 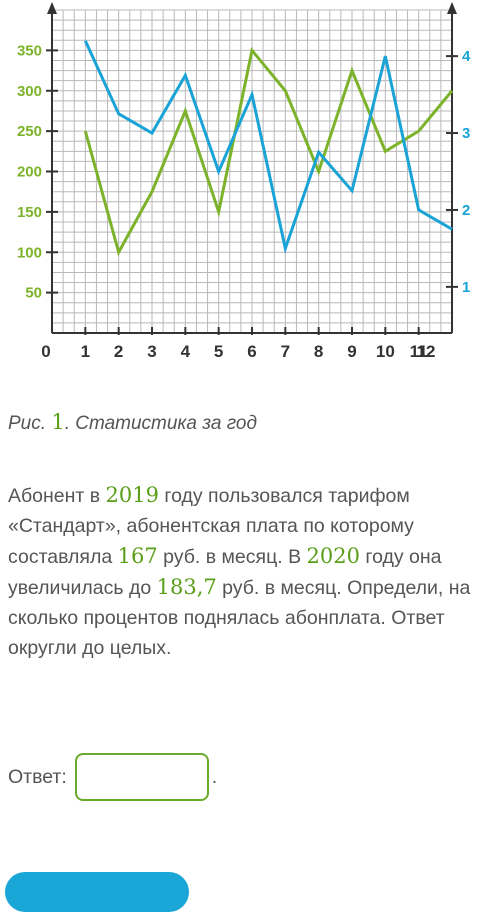 What do you see at coordinates (29, 91) in the screenshot?
I see `left-tick-label: 300` at bounding box center [29, 91].